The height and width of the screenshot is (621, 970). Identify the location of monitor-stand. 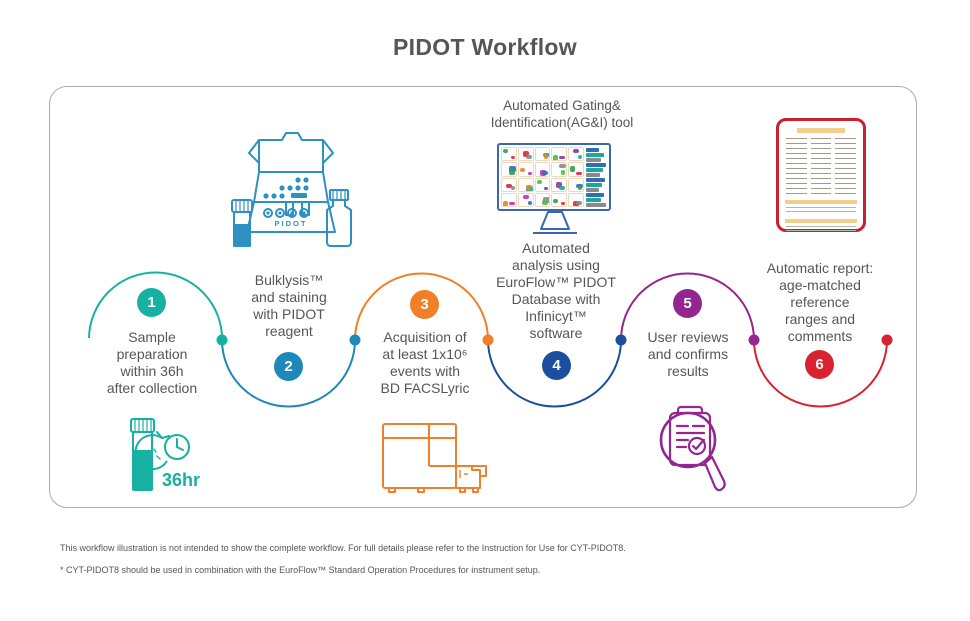
(555, 223).